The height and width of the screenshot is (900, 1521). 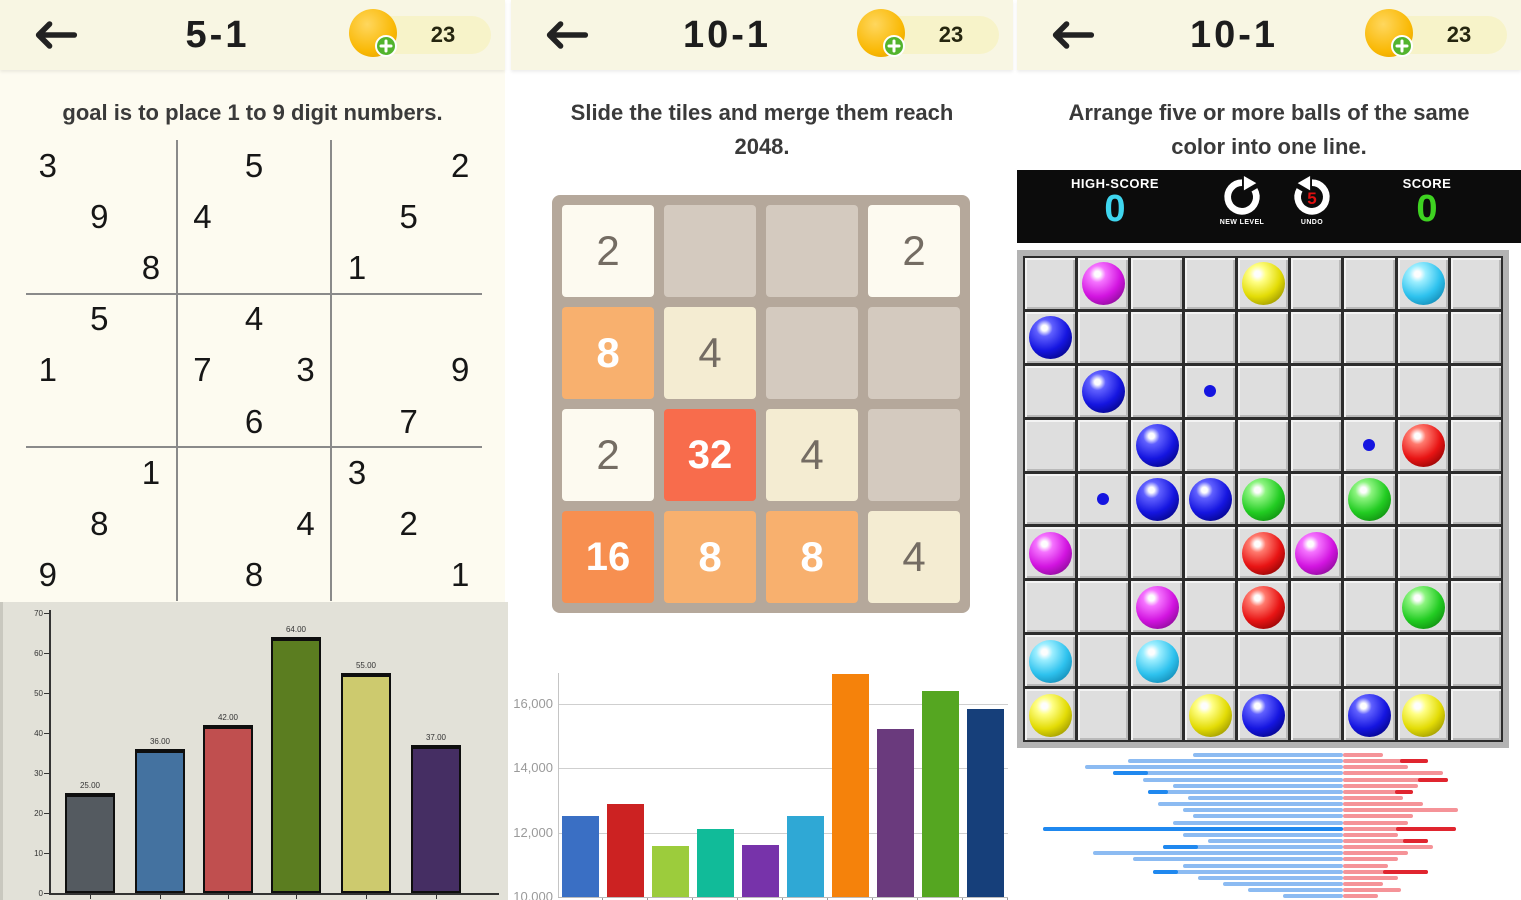 What do you see at coordinates (1263, 607) in the screenshot?
I see `red-ball` at bounding box center [1263, 607].